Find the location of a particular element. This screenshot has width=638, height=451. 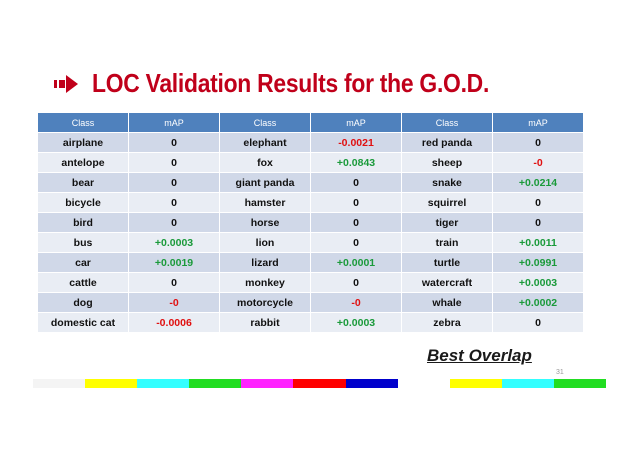

page-number: 31 is located at coordinates (560, 372).